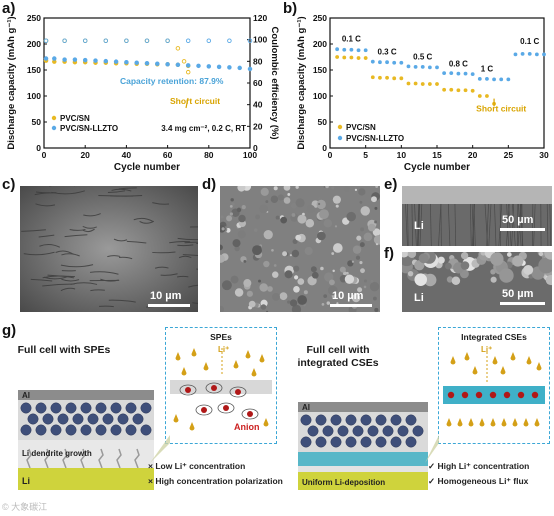  I want to click on scale-bar-e, so click(522, 229).